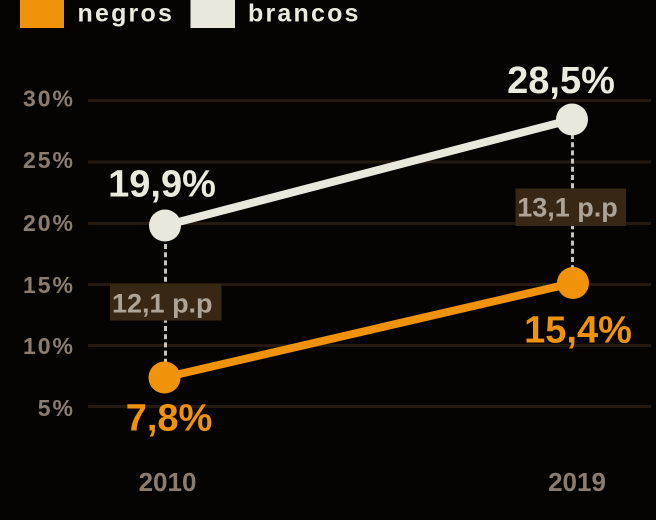  What do you see at coordinates (169, 419) in the screenshot?
I see `svg-text: 7,8%` at bounding box center [169, 419].